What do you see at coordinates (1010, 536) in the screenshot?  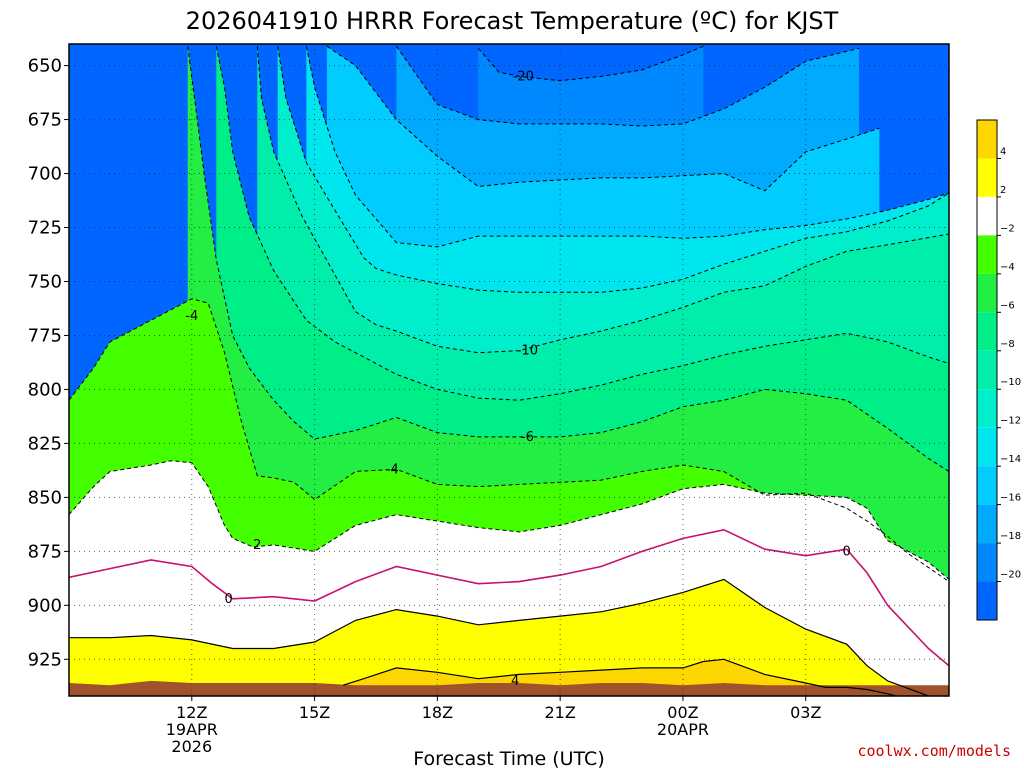 I see `colorbar-tick-label: −18` at bounding box center [1010, 536].